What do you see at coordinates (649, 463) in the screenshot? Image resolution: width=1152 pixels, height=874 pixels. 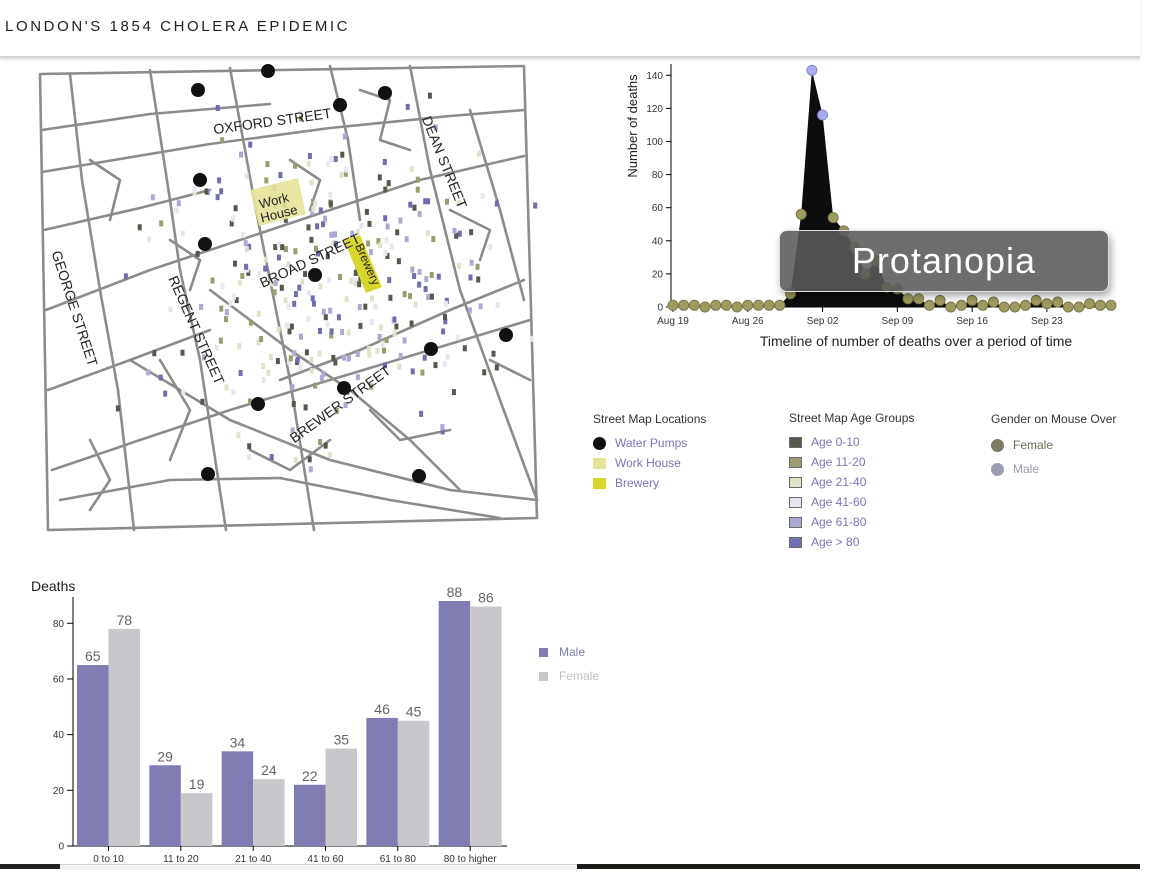 I see `legend-item-work-house: Work House` at bounding box center [649, 463].